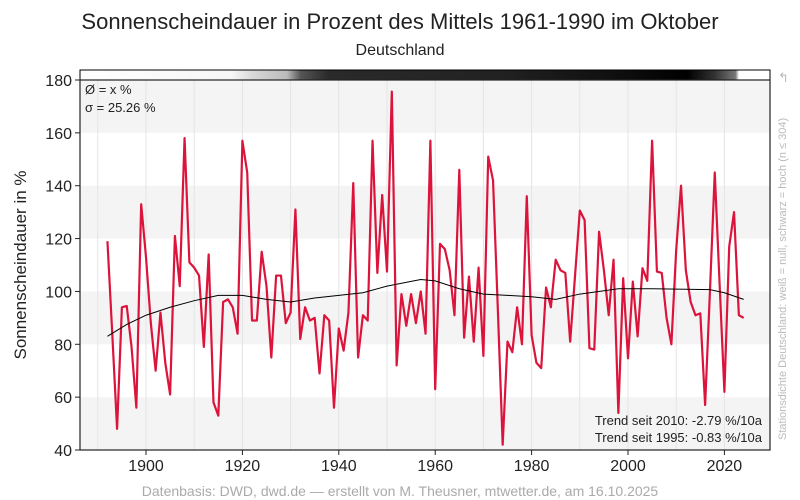  What do you see at coordinates (58, 292) in the screenshot?
I see `y-tick-label: 100` at bounding box center [58, 292].